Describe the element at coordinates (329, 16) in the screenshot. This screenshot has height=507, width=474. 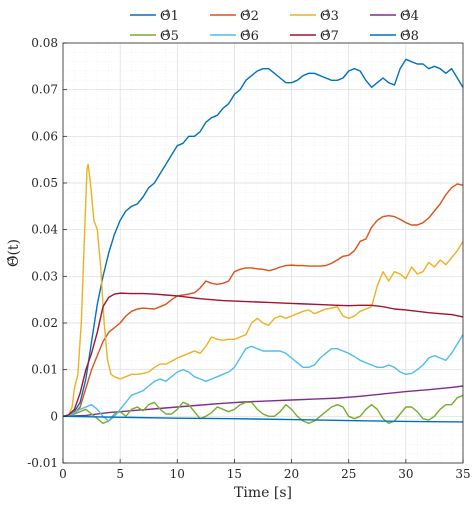
I see `legend-label: Θ̂3` at that location.